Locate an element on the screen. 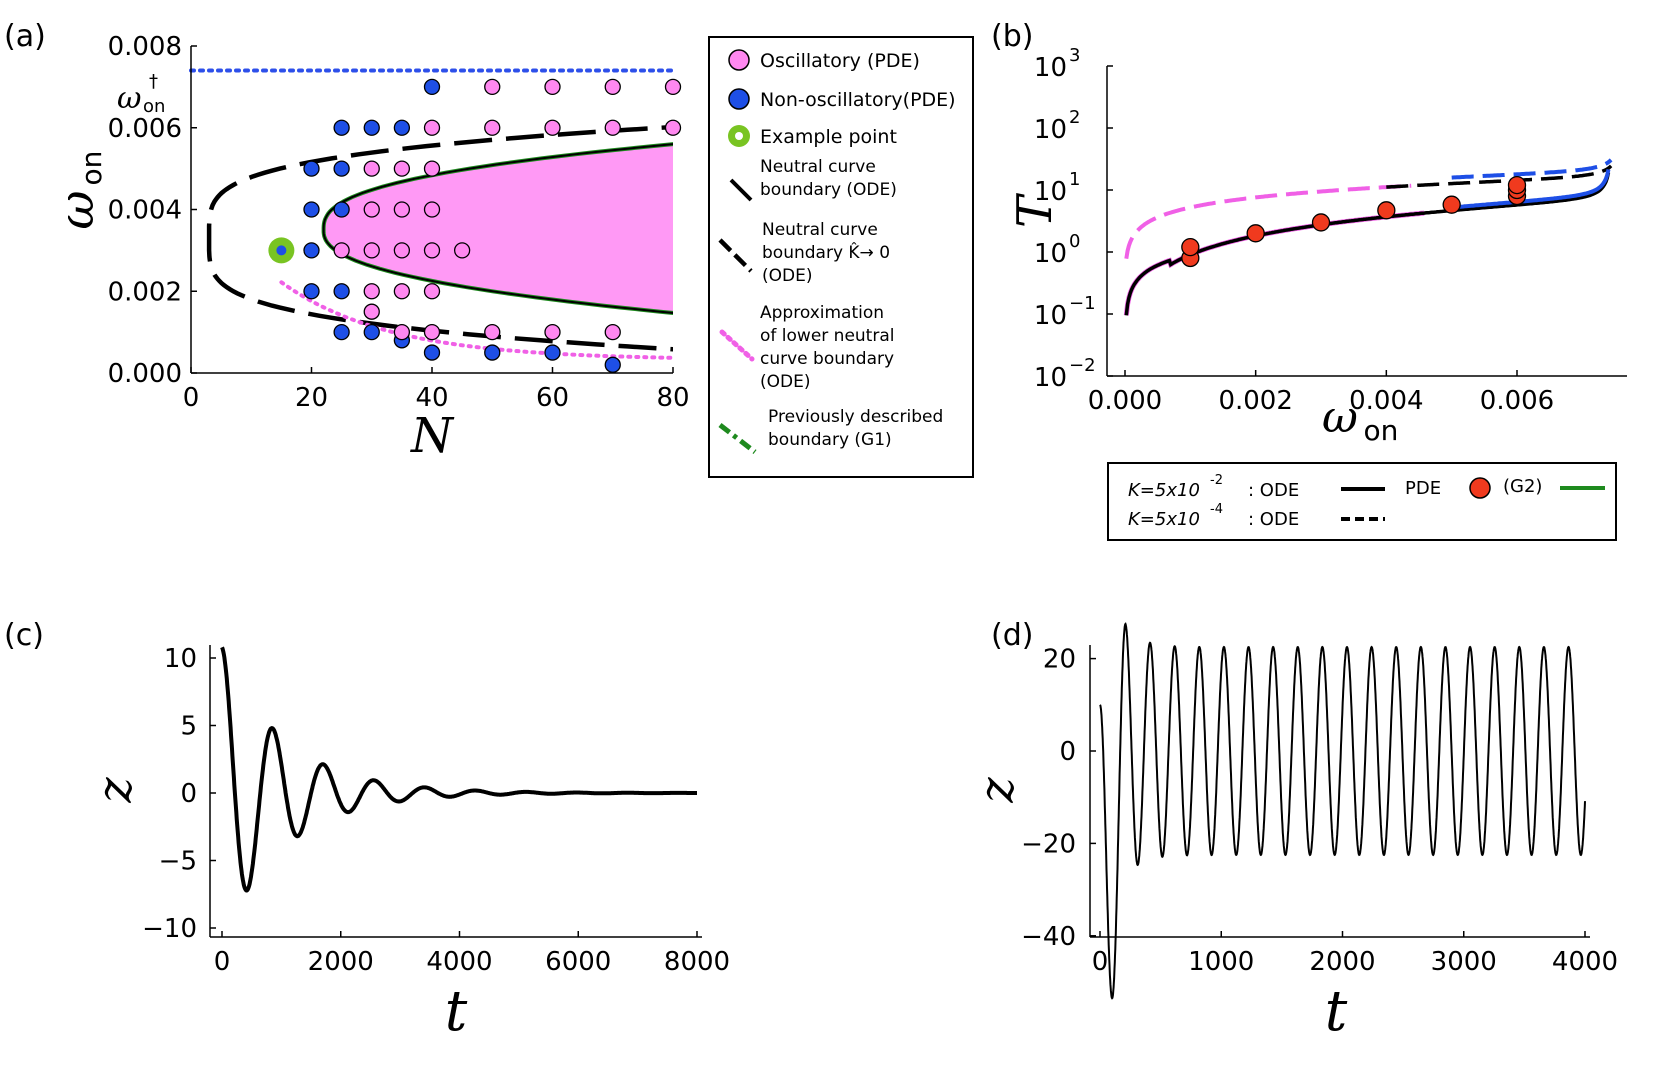 The image size is (1662, 1076). nonosc-dashed-line is located at coordinates (1532, 169).